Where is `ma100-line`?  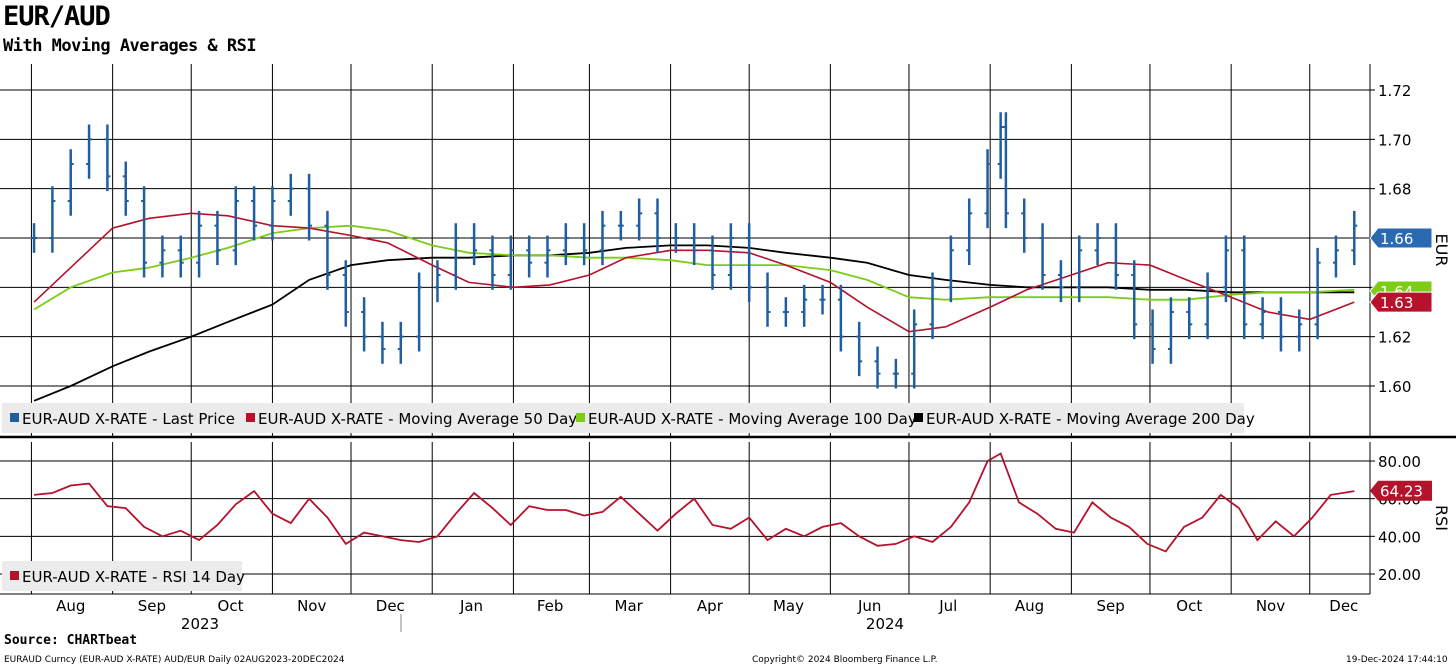
ma100-line is located at coordinates (694, 267).